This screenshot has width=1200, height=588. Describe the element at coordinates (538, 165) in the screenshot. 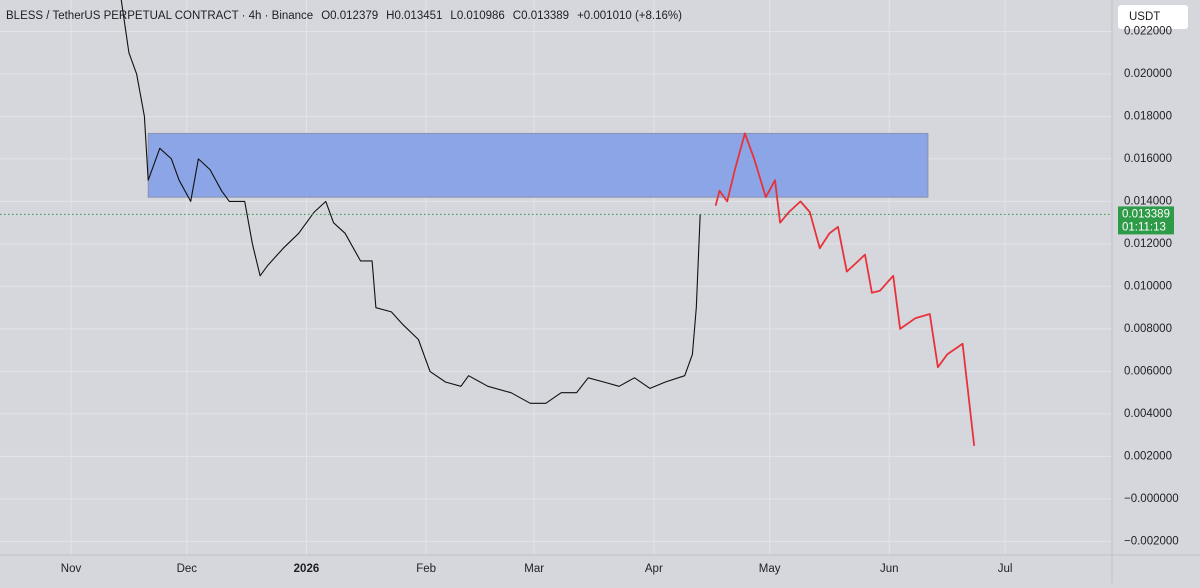

I see `resistance-zone` at that location.